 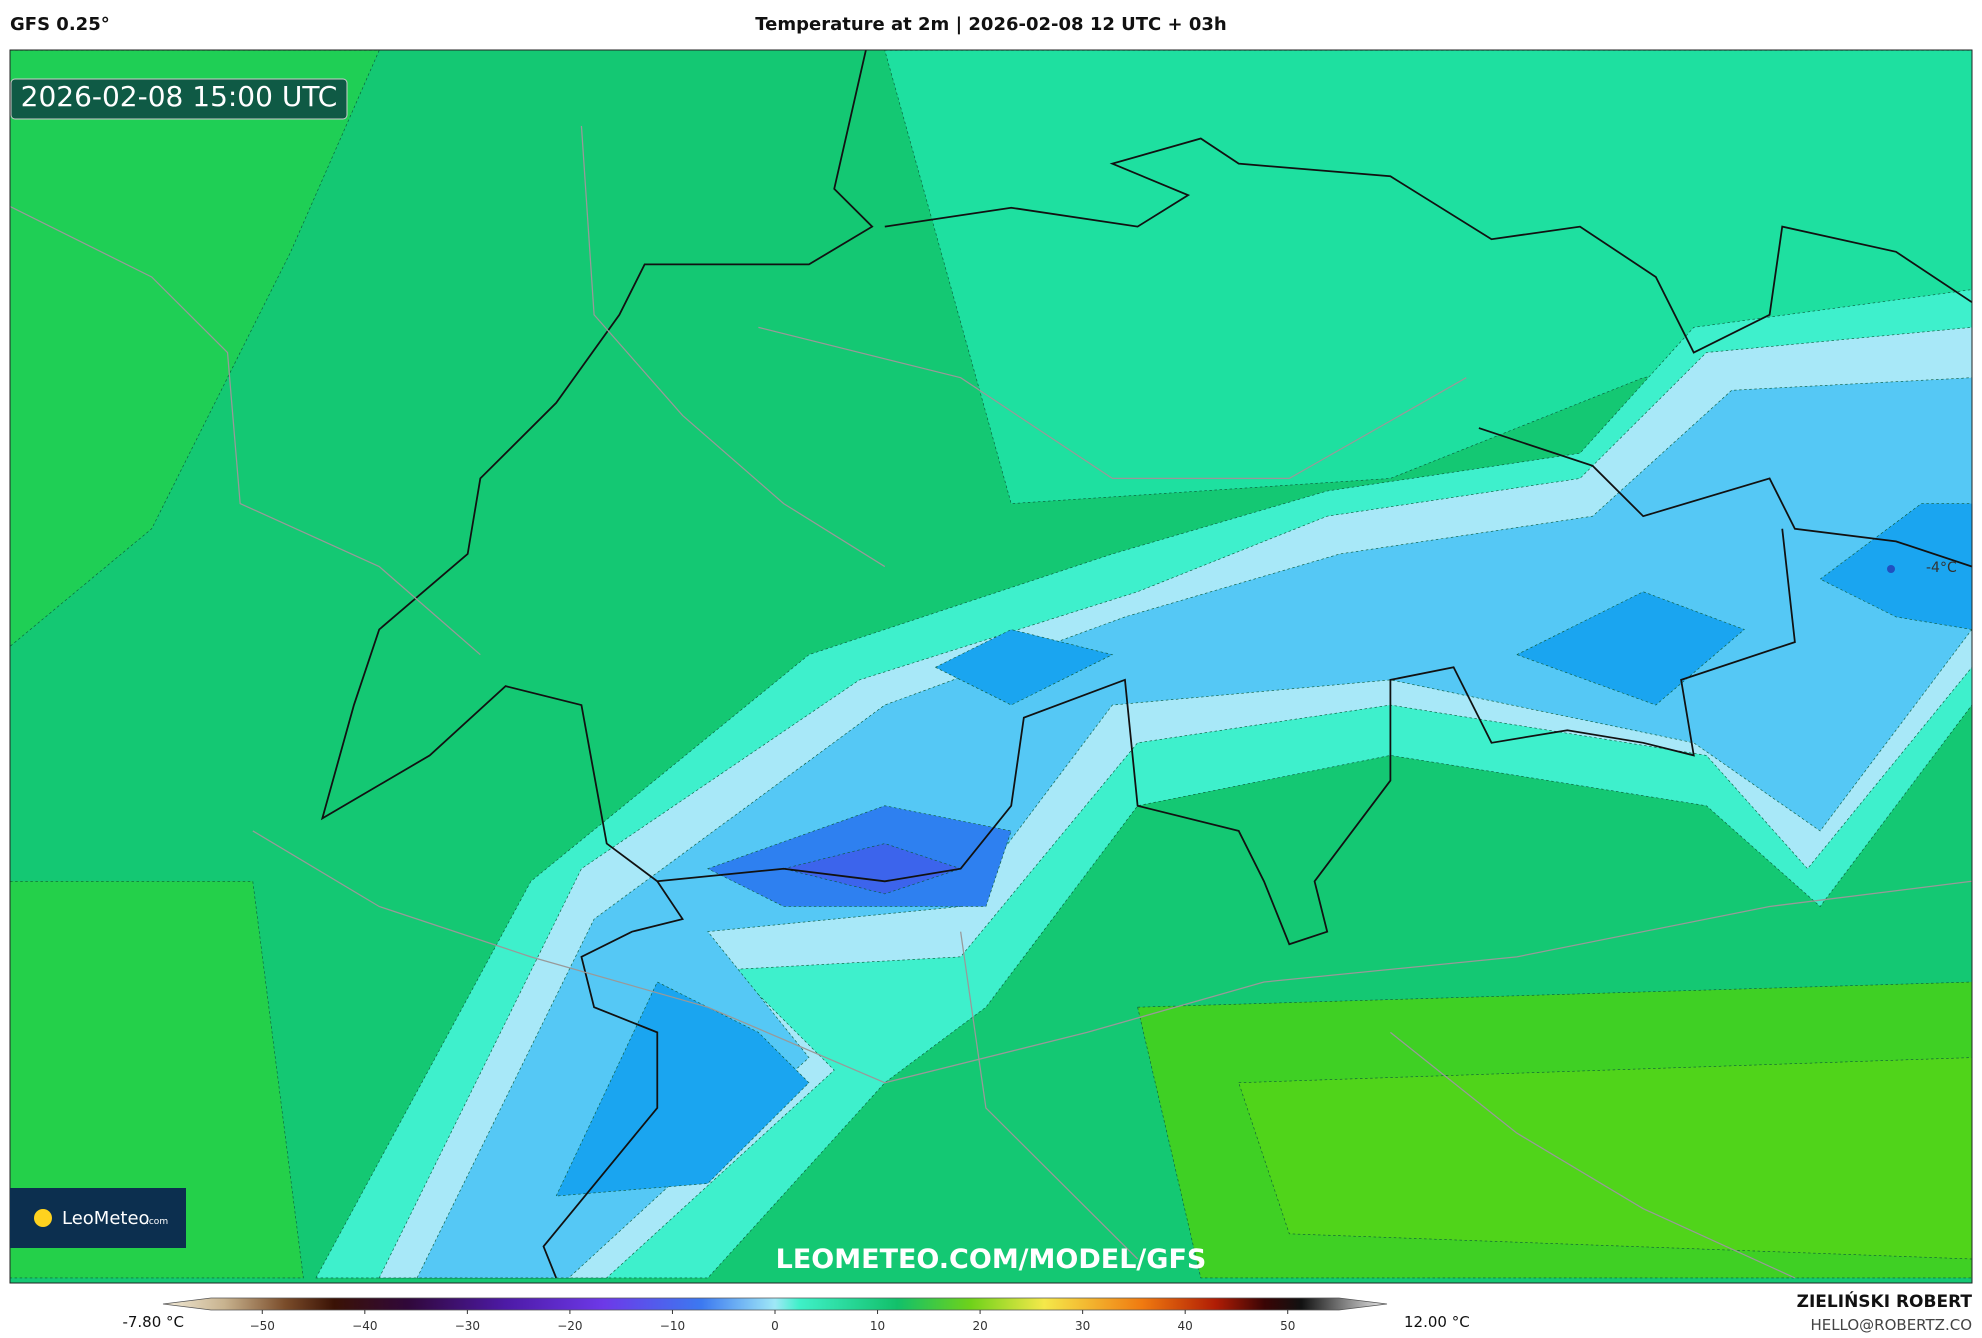 I want to click on colorbar-tick-label: 10, so click(x=877, y=1326).